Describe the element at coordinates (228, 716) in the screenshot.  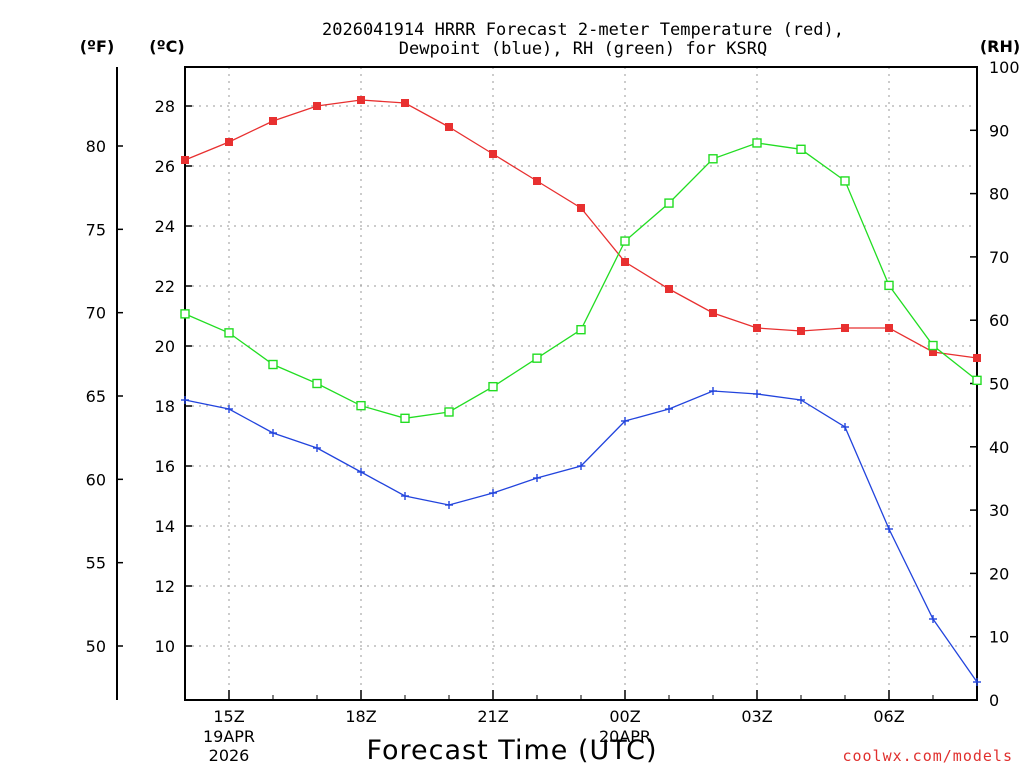
I see `x-tick-label: 15Z` at that location.